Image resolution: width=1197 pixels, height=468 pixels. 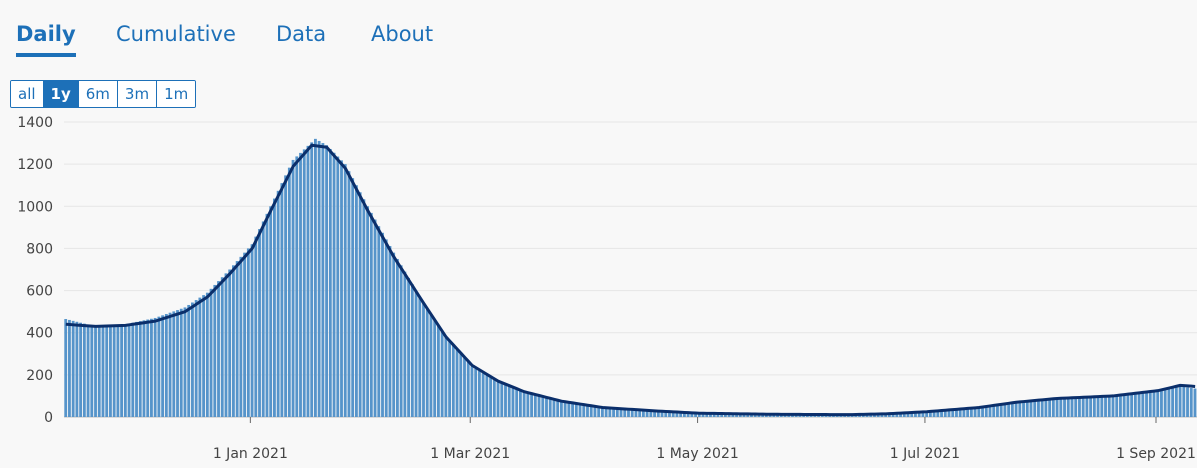 I want to click on x-tick-label: 1 Mar 2021, so click(x=470, y=454).